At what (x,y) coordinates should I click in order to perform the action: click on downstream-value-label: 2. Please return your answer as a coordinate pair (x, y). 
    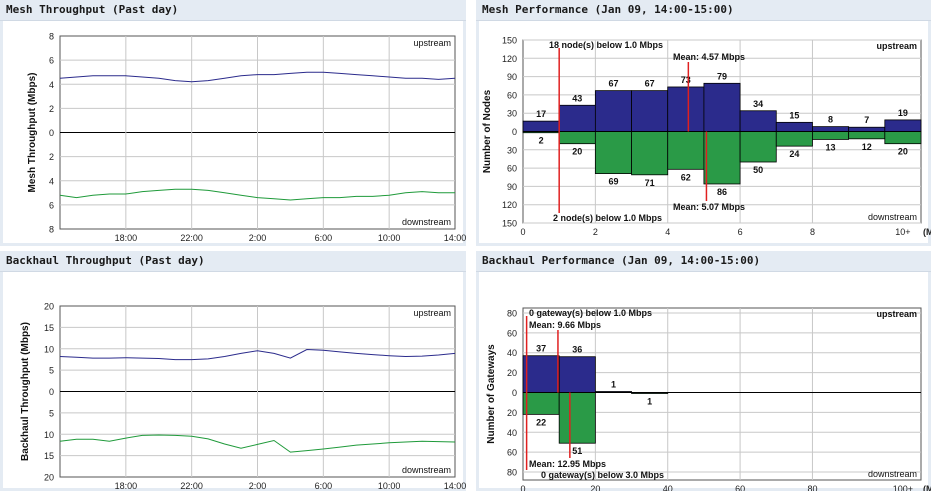
    Looking at the image, I should click on (541, 141).